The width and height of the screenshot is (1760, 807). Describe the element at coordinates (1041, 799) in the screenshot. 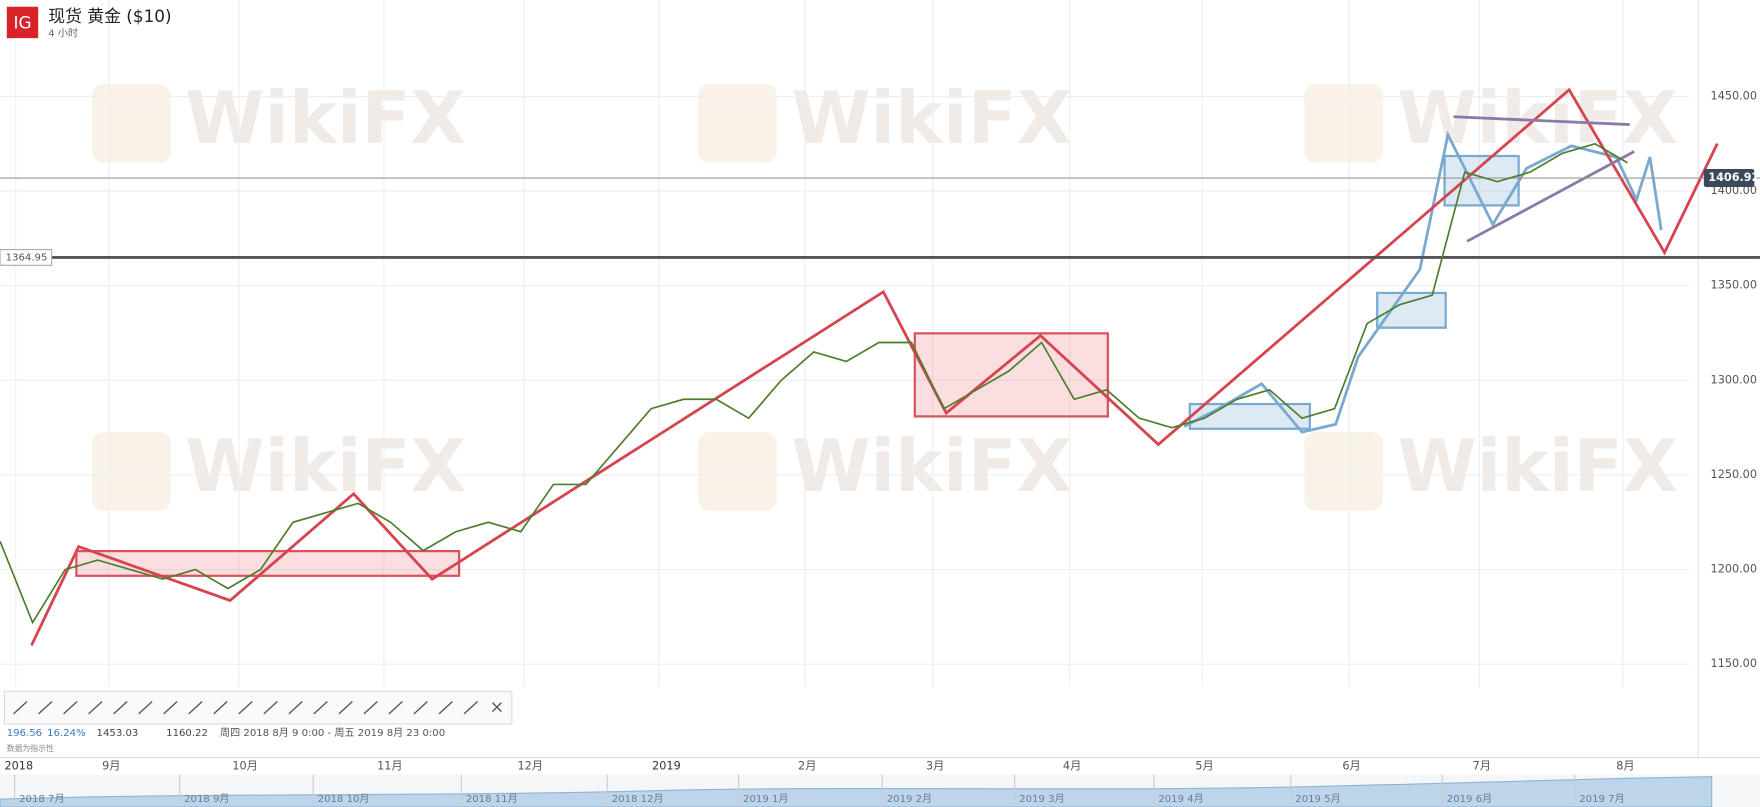

I see `nav-label: 2019 3月` at that location.